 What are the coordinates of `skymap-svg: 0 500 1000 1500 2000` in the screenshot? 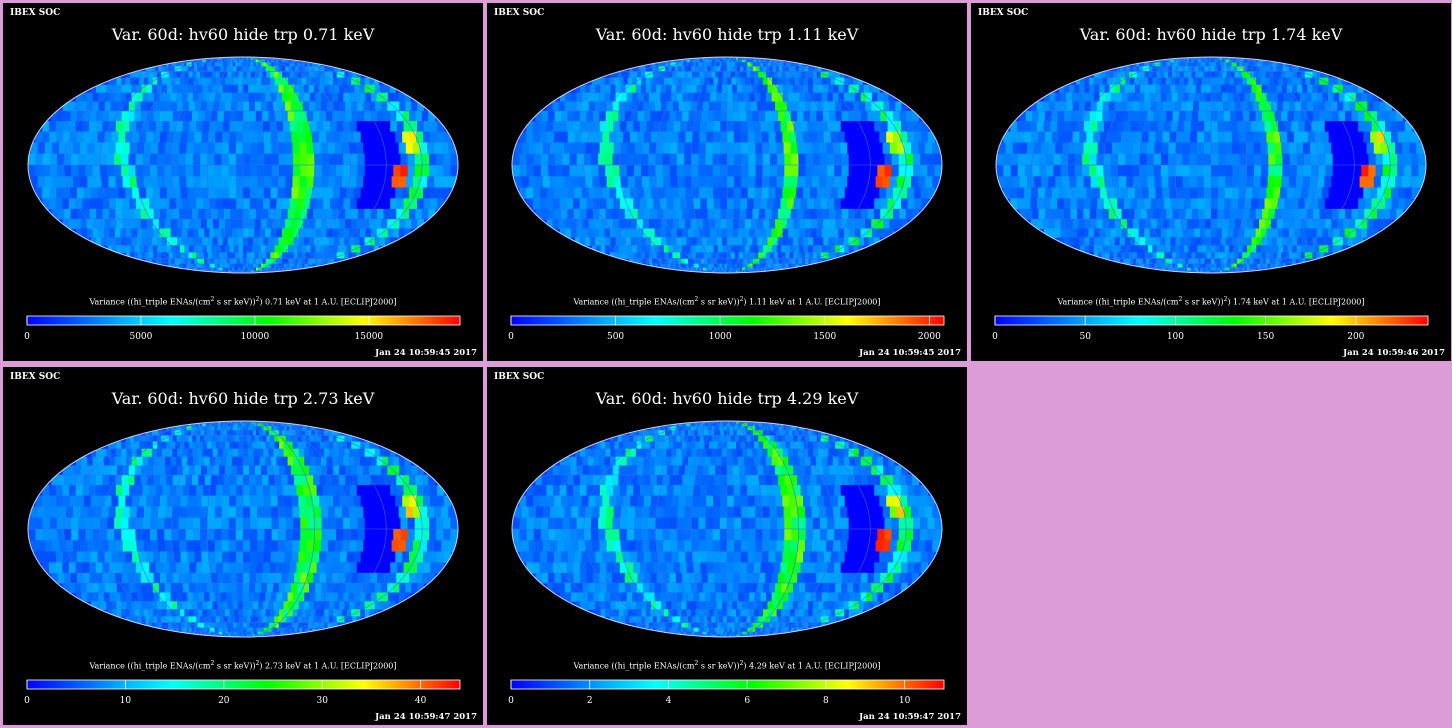 It's located at (726, 199).